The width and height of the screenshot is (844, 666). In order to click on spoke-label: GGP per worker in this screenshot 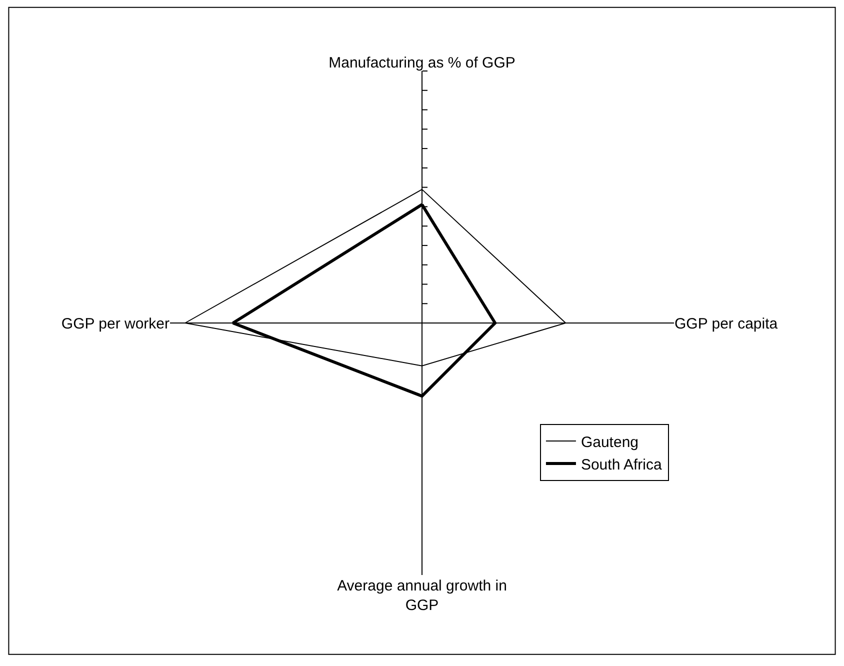, I will do `click(115, 323)`.